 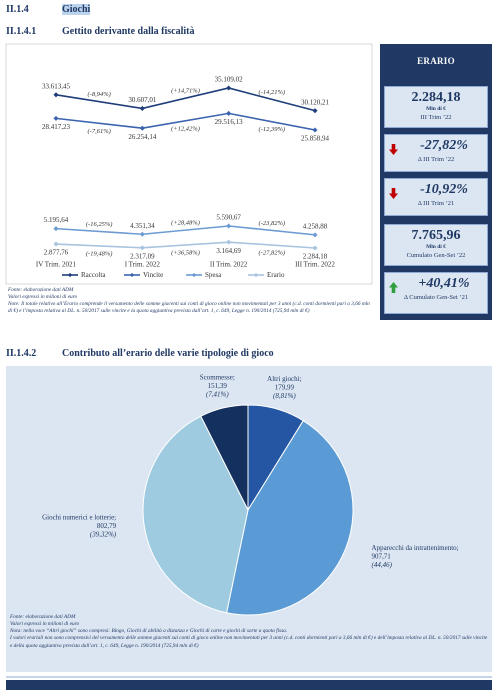 I want to click on kpi-label: Cumulato Gen-Set ’22, so click(x=436, y=255).